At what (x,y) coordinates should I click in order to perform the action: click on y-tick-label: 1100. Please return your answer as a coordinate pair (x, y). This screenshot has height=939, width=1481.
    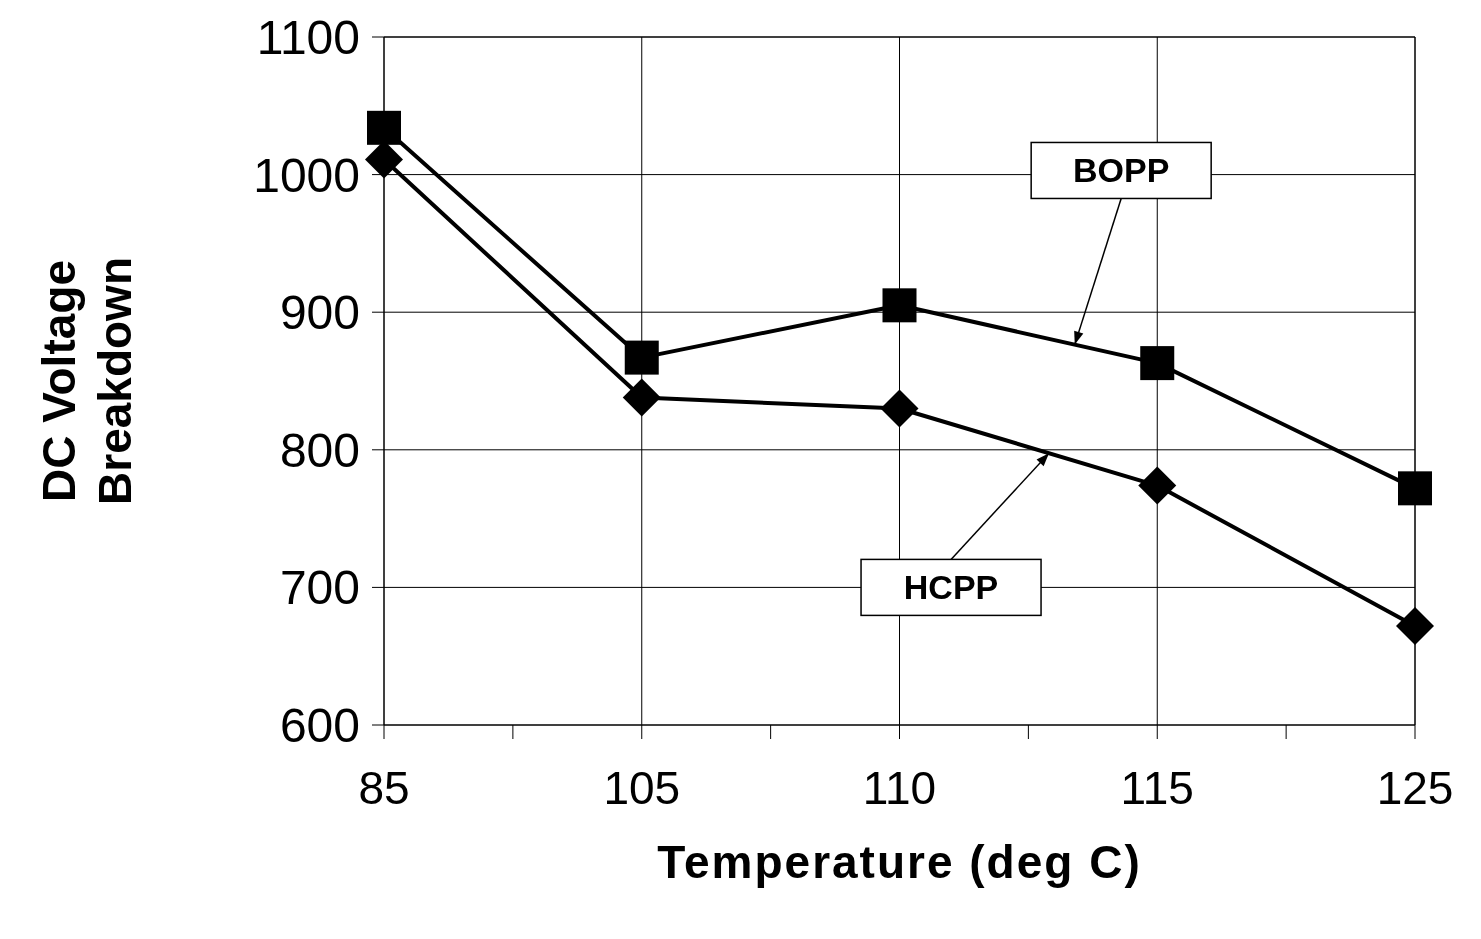
    Looking at the image, I should click on (308, 38).